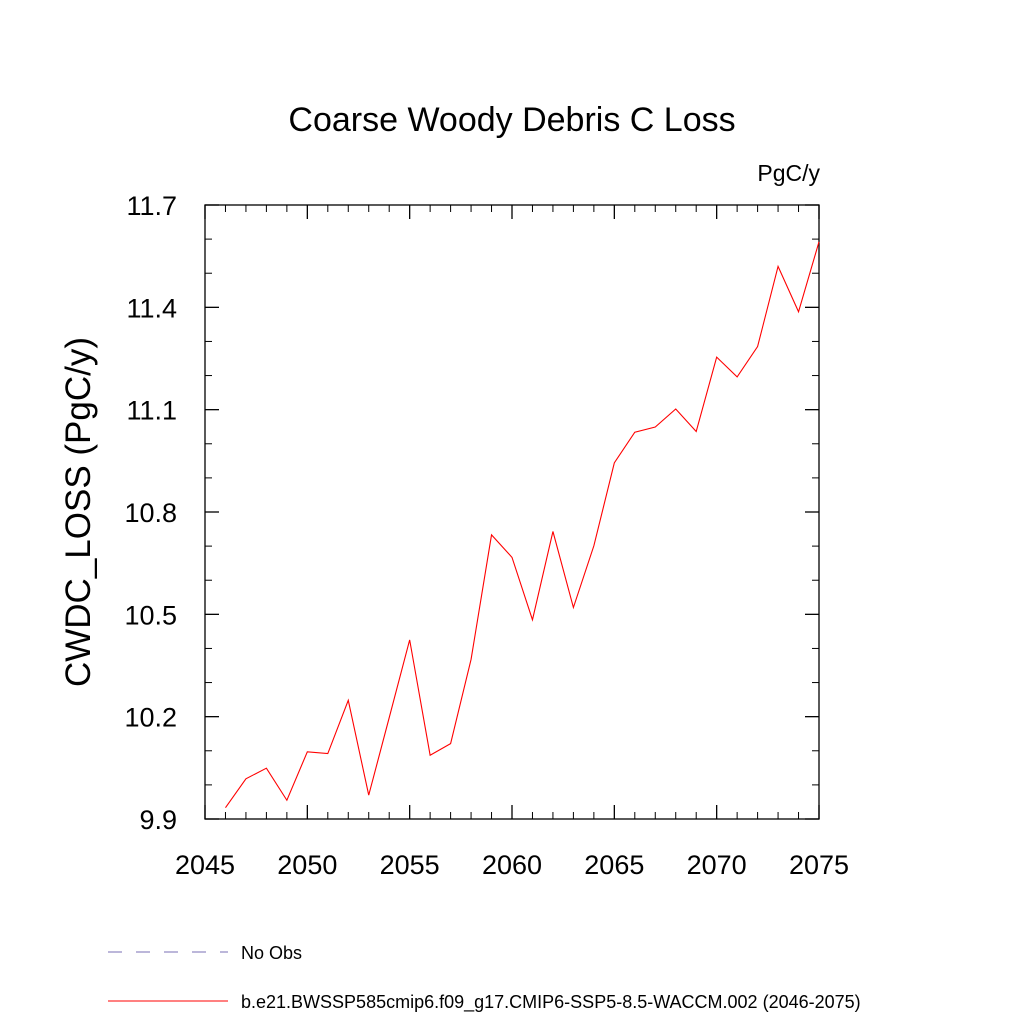 Image resolution: width=1024 pixels, height=1024 pixels. Describe the element at coordinates (717, 865) in the screenshot. I see `x-tick-label-2070: 2070` at that location.